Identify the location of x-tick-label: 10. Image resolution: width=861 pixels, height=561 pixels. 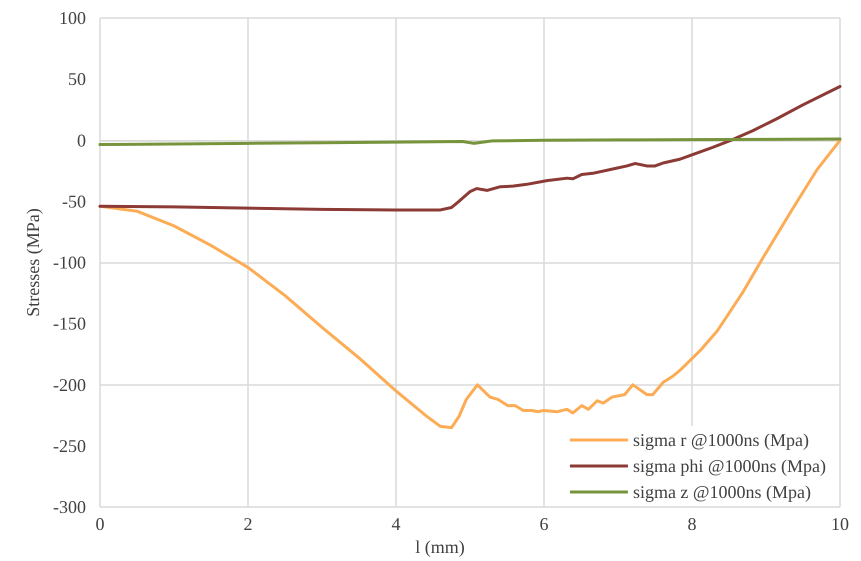
(840, 524).